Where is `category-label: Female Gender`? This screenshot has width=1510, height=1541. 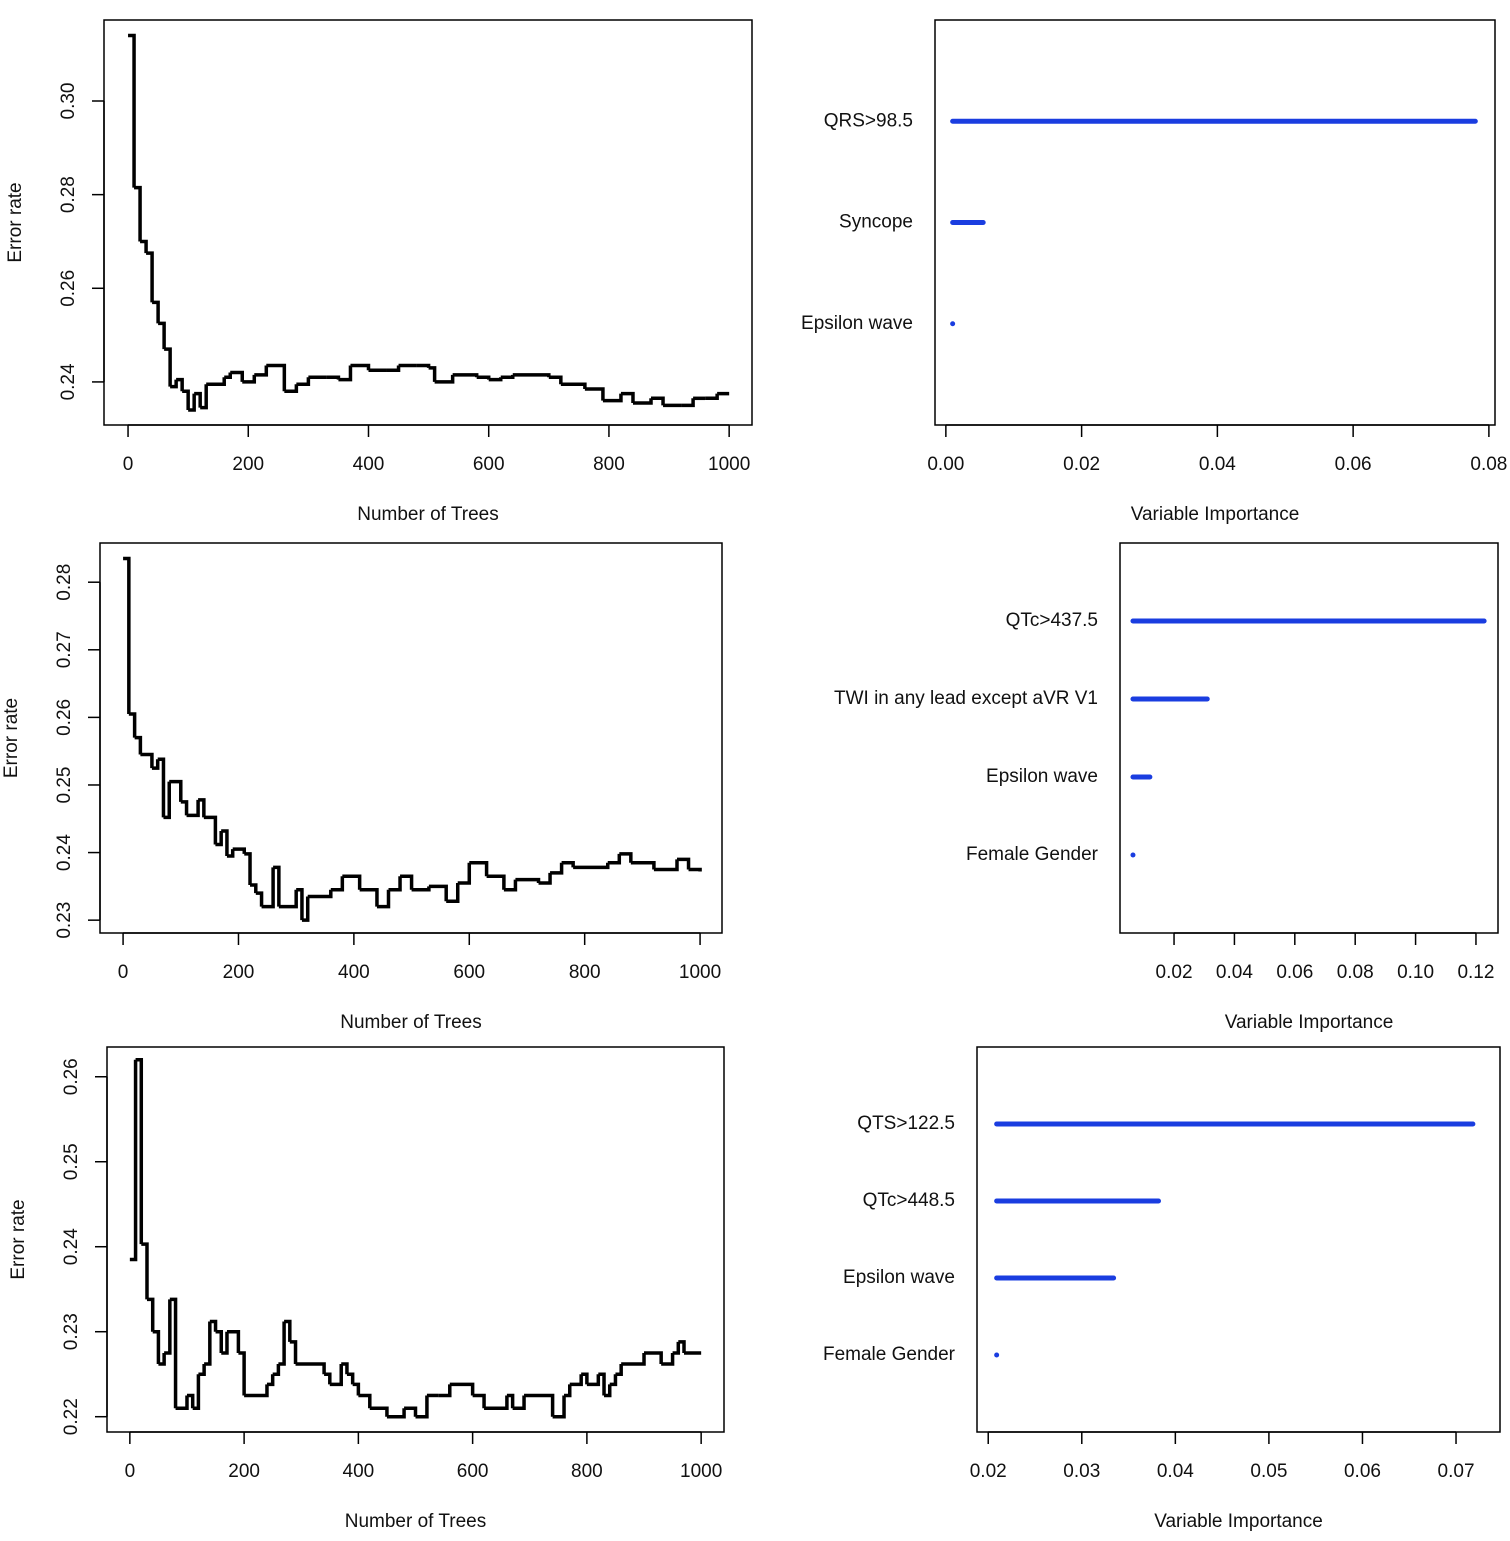
category-label: Female Gender is located at coordinates (889, 1354).